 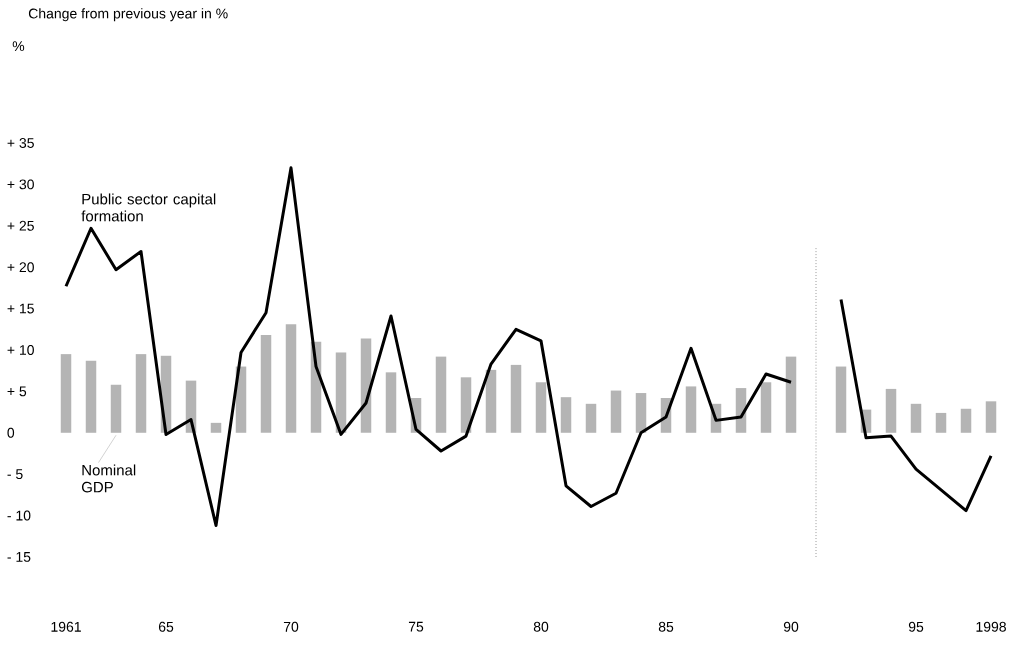 What do you see at coordinates (15, 474) in the screenshot?
I see `y-tick-label: - 5` at bounding box center [15, 474].